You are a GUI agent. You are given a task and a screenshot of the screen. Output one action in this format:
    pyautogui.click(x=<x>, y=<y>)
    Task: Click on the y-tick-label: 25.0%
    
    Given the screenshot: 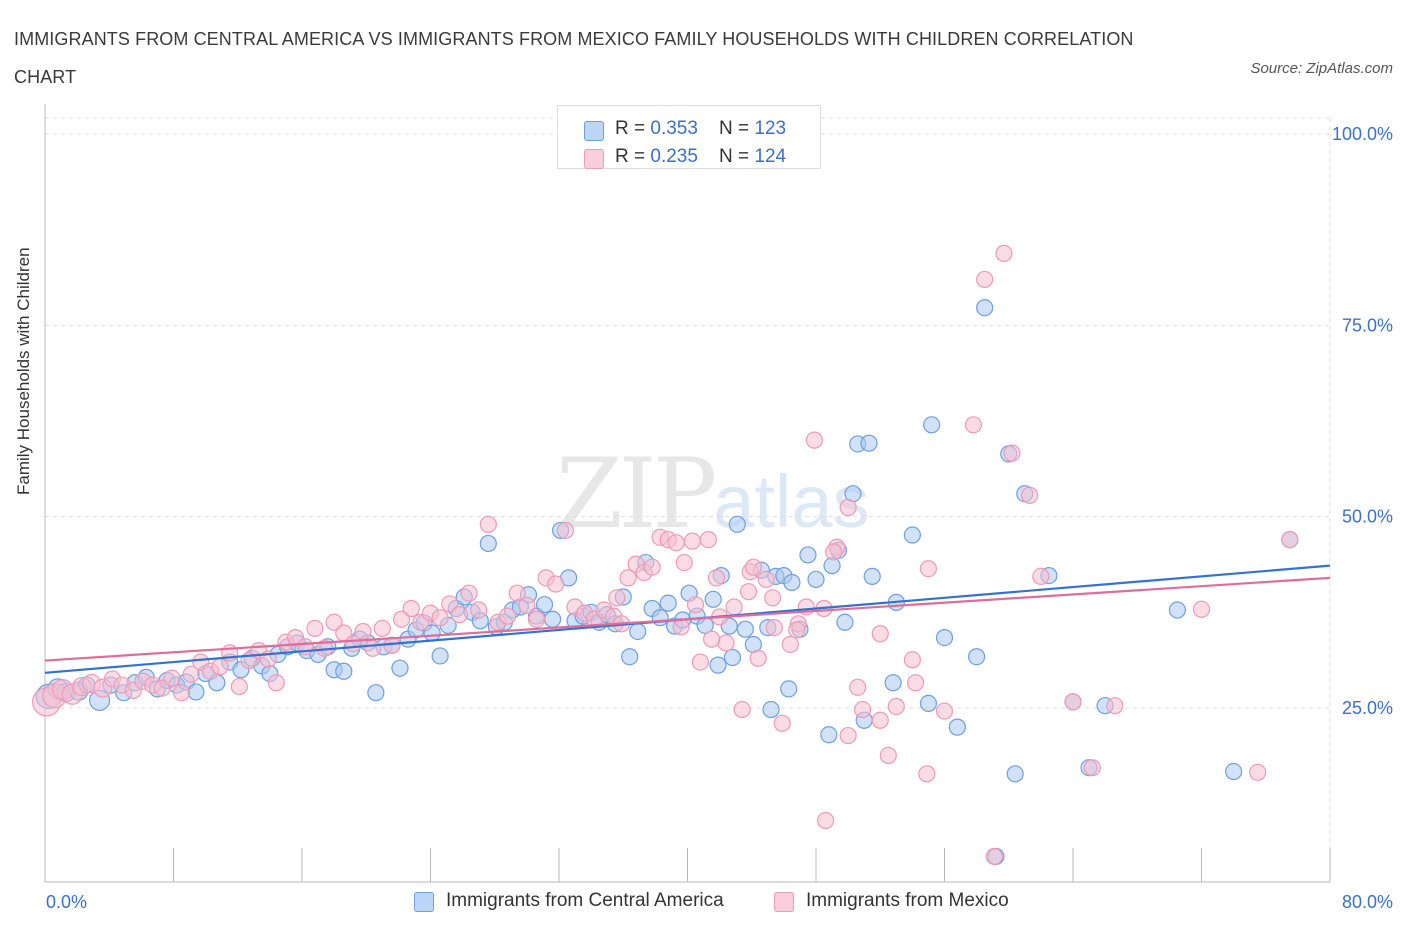 What is the action you would take?
    pyautogui.click(x=1367, y=708)
    